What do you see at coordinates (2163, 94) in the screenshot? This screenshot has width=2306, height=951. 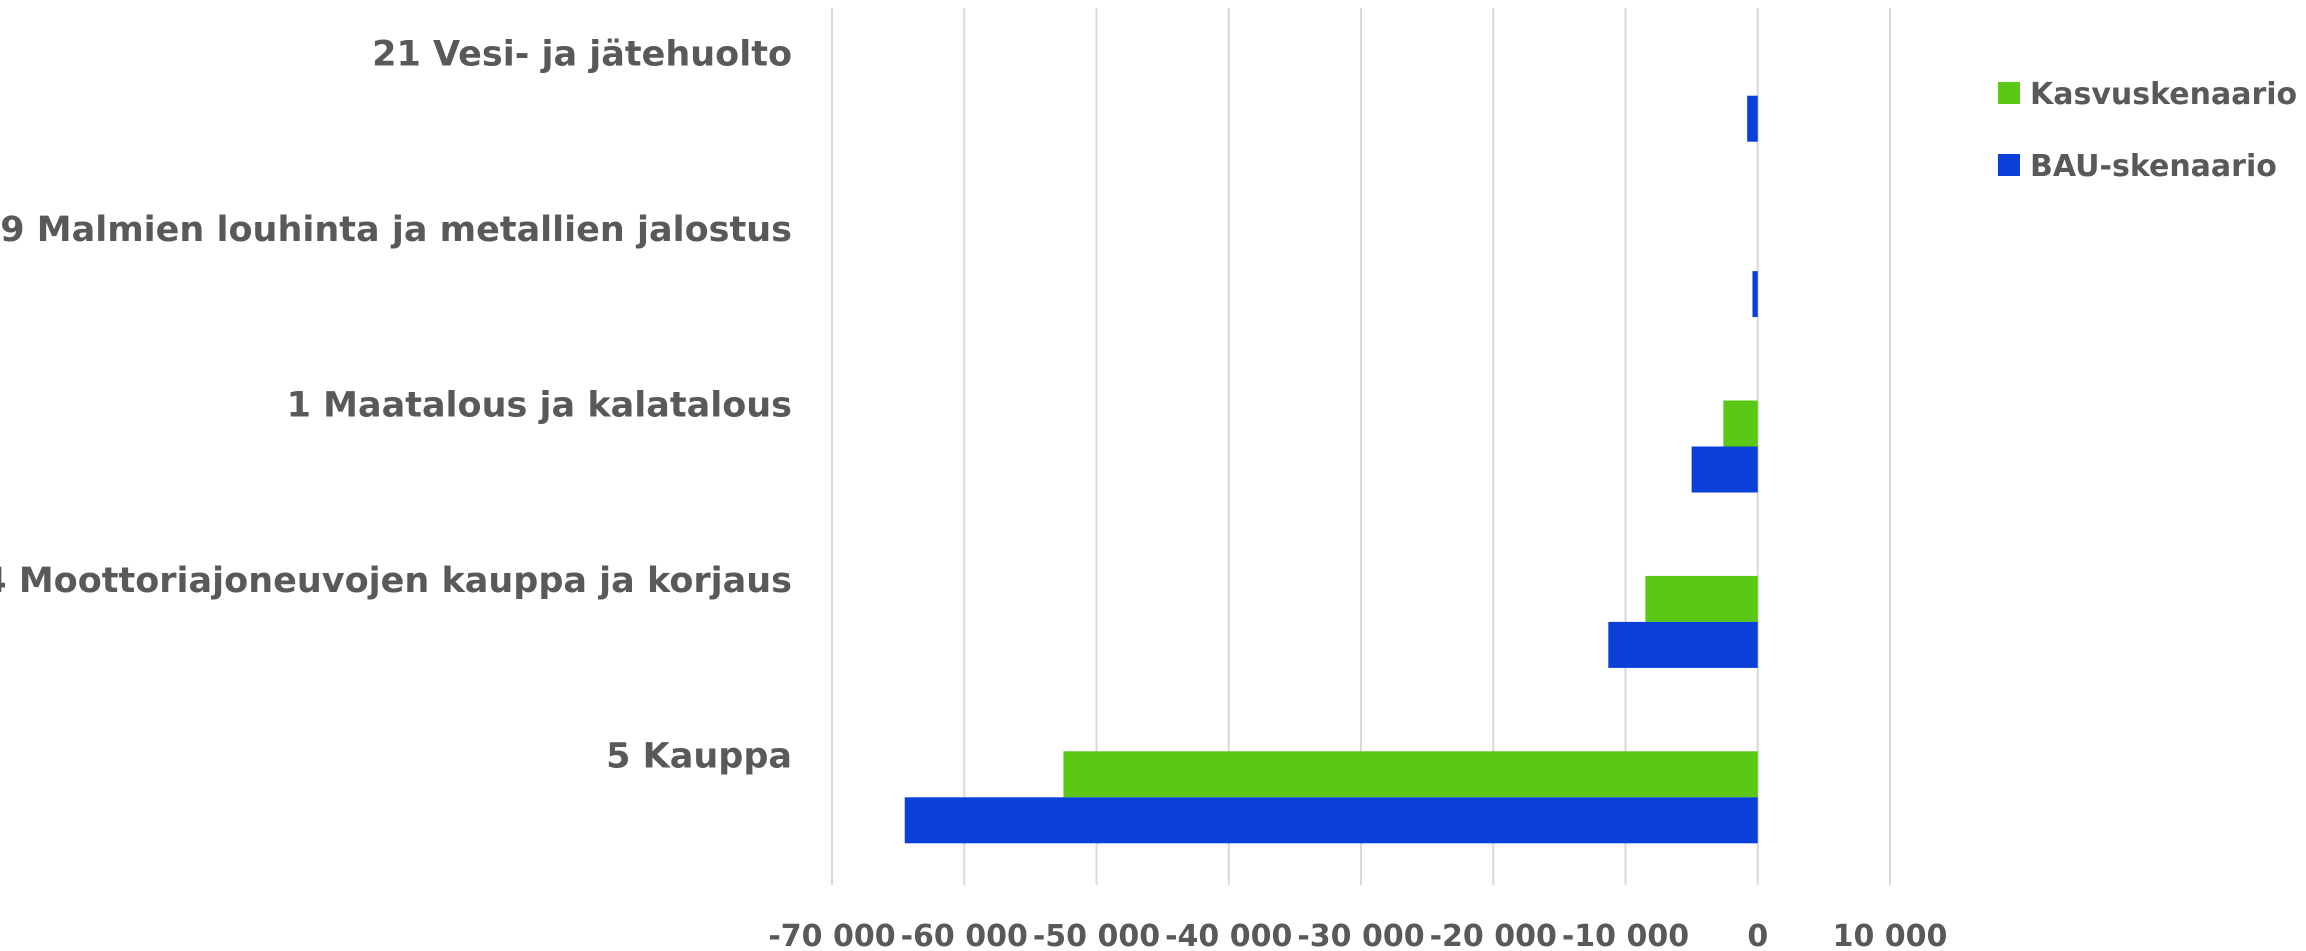 I see `legend-label: Kasvuskenaario` at bounding box center [2163, 94].